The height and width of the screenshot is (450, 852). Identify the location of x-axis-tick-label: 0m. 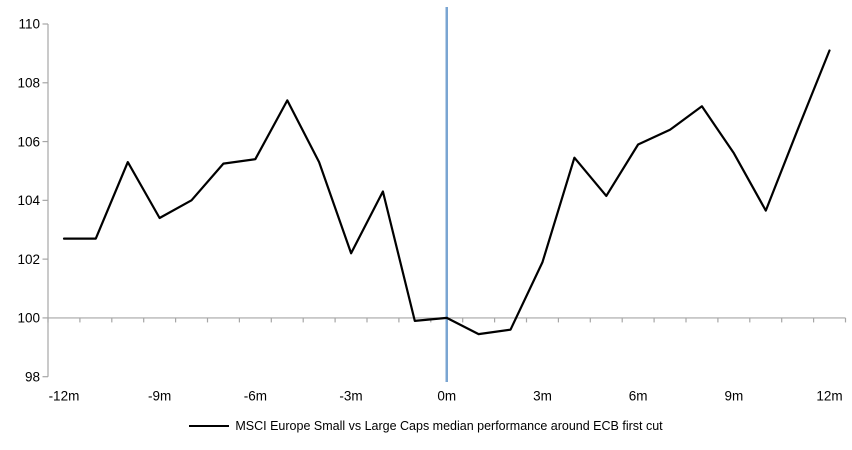
(446, 396).